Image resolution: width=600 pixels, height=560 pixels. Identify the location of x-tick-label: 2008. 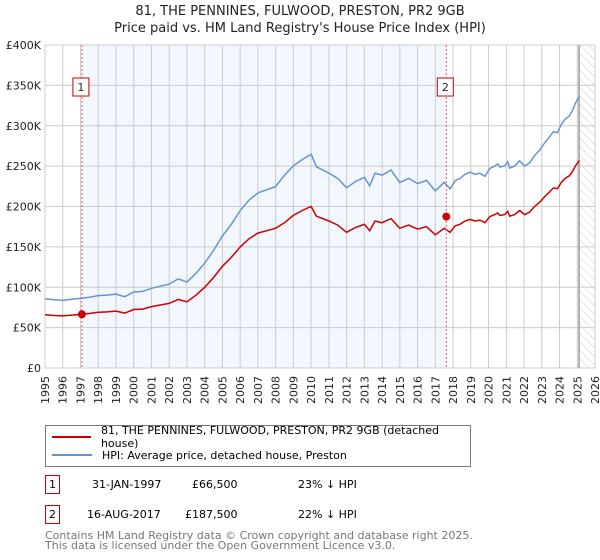
(276, 390).